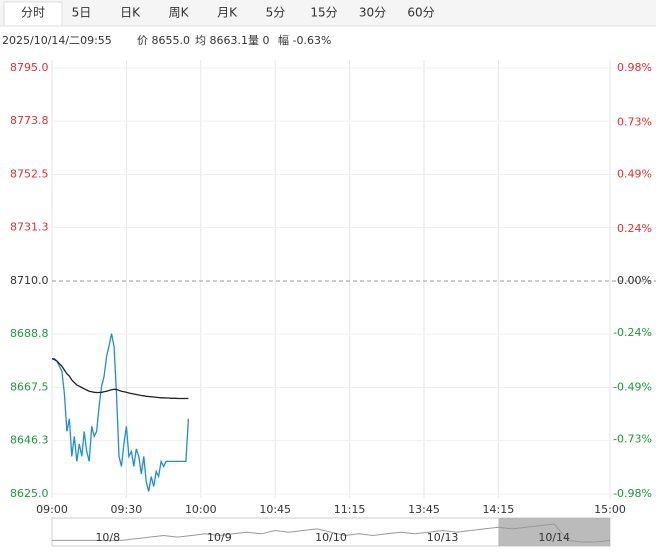  Describe the element at coordinates (163, 40) in the screenshot. I see `info-item: 价 8655.0` at that location.